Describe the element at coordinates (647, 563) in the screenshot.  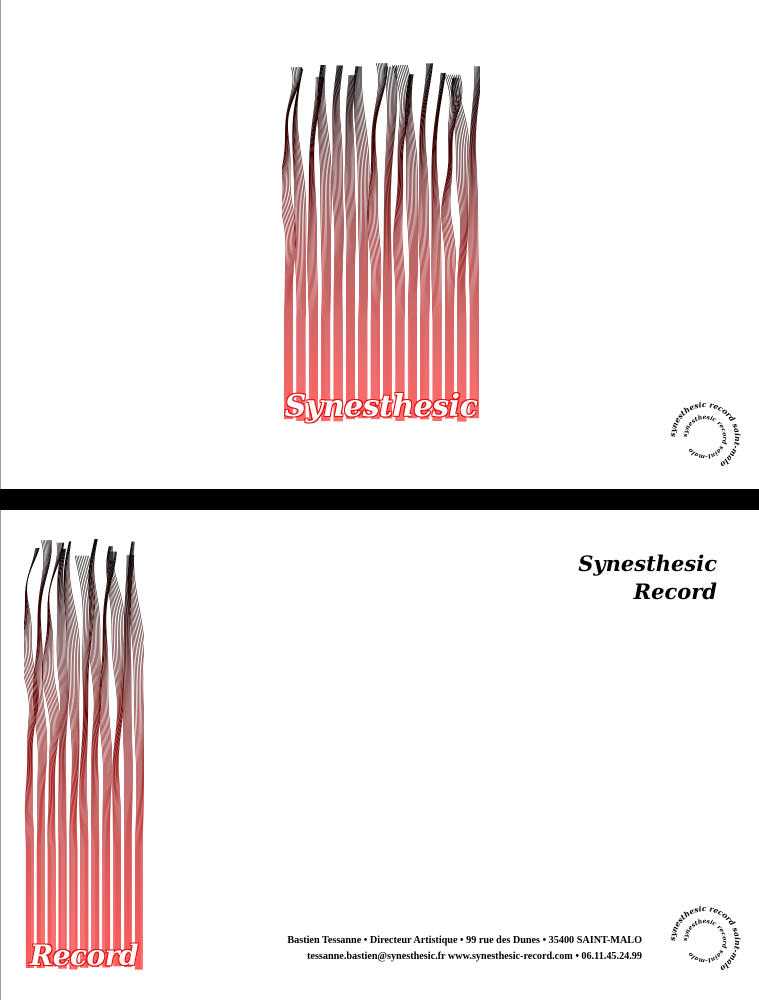
I see `brand-line-1: Synesthesic` at that location.